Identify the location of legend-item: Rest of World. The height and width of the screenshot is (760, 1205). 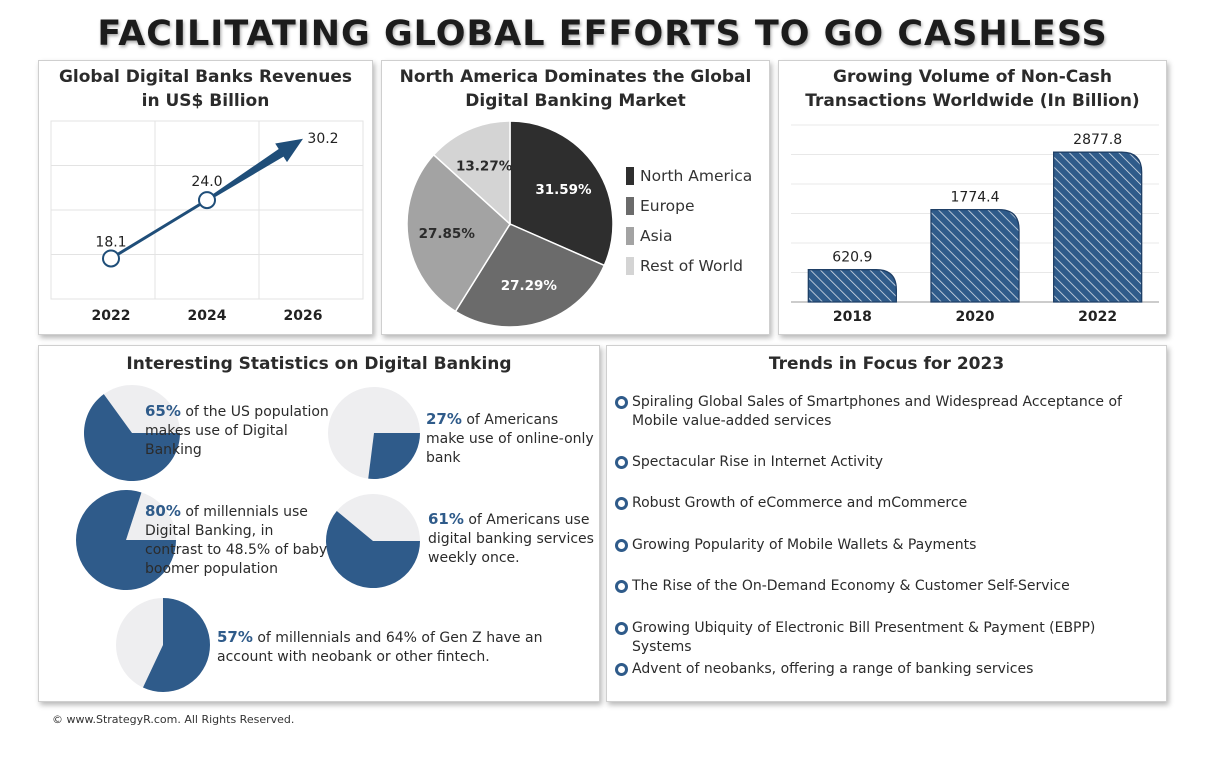
(689, 266).